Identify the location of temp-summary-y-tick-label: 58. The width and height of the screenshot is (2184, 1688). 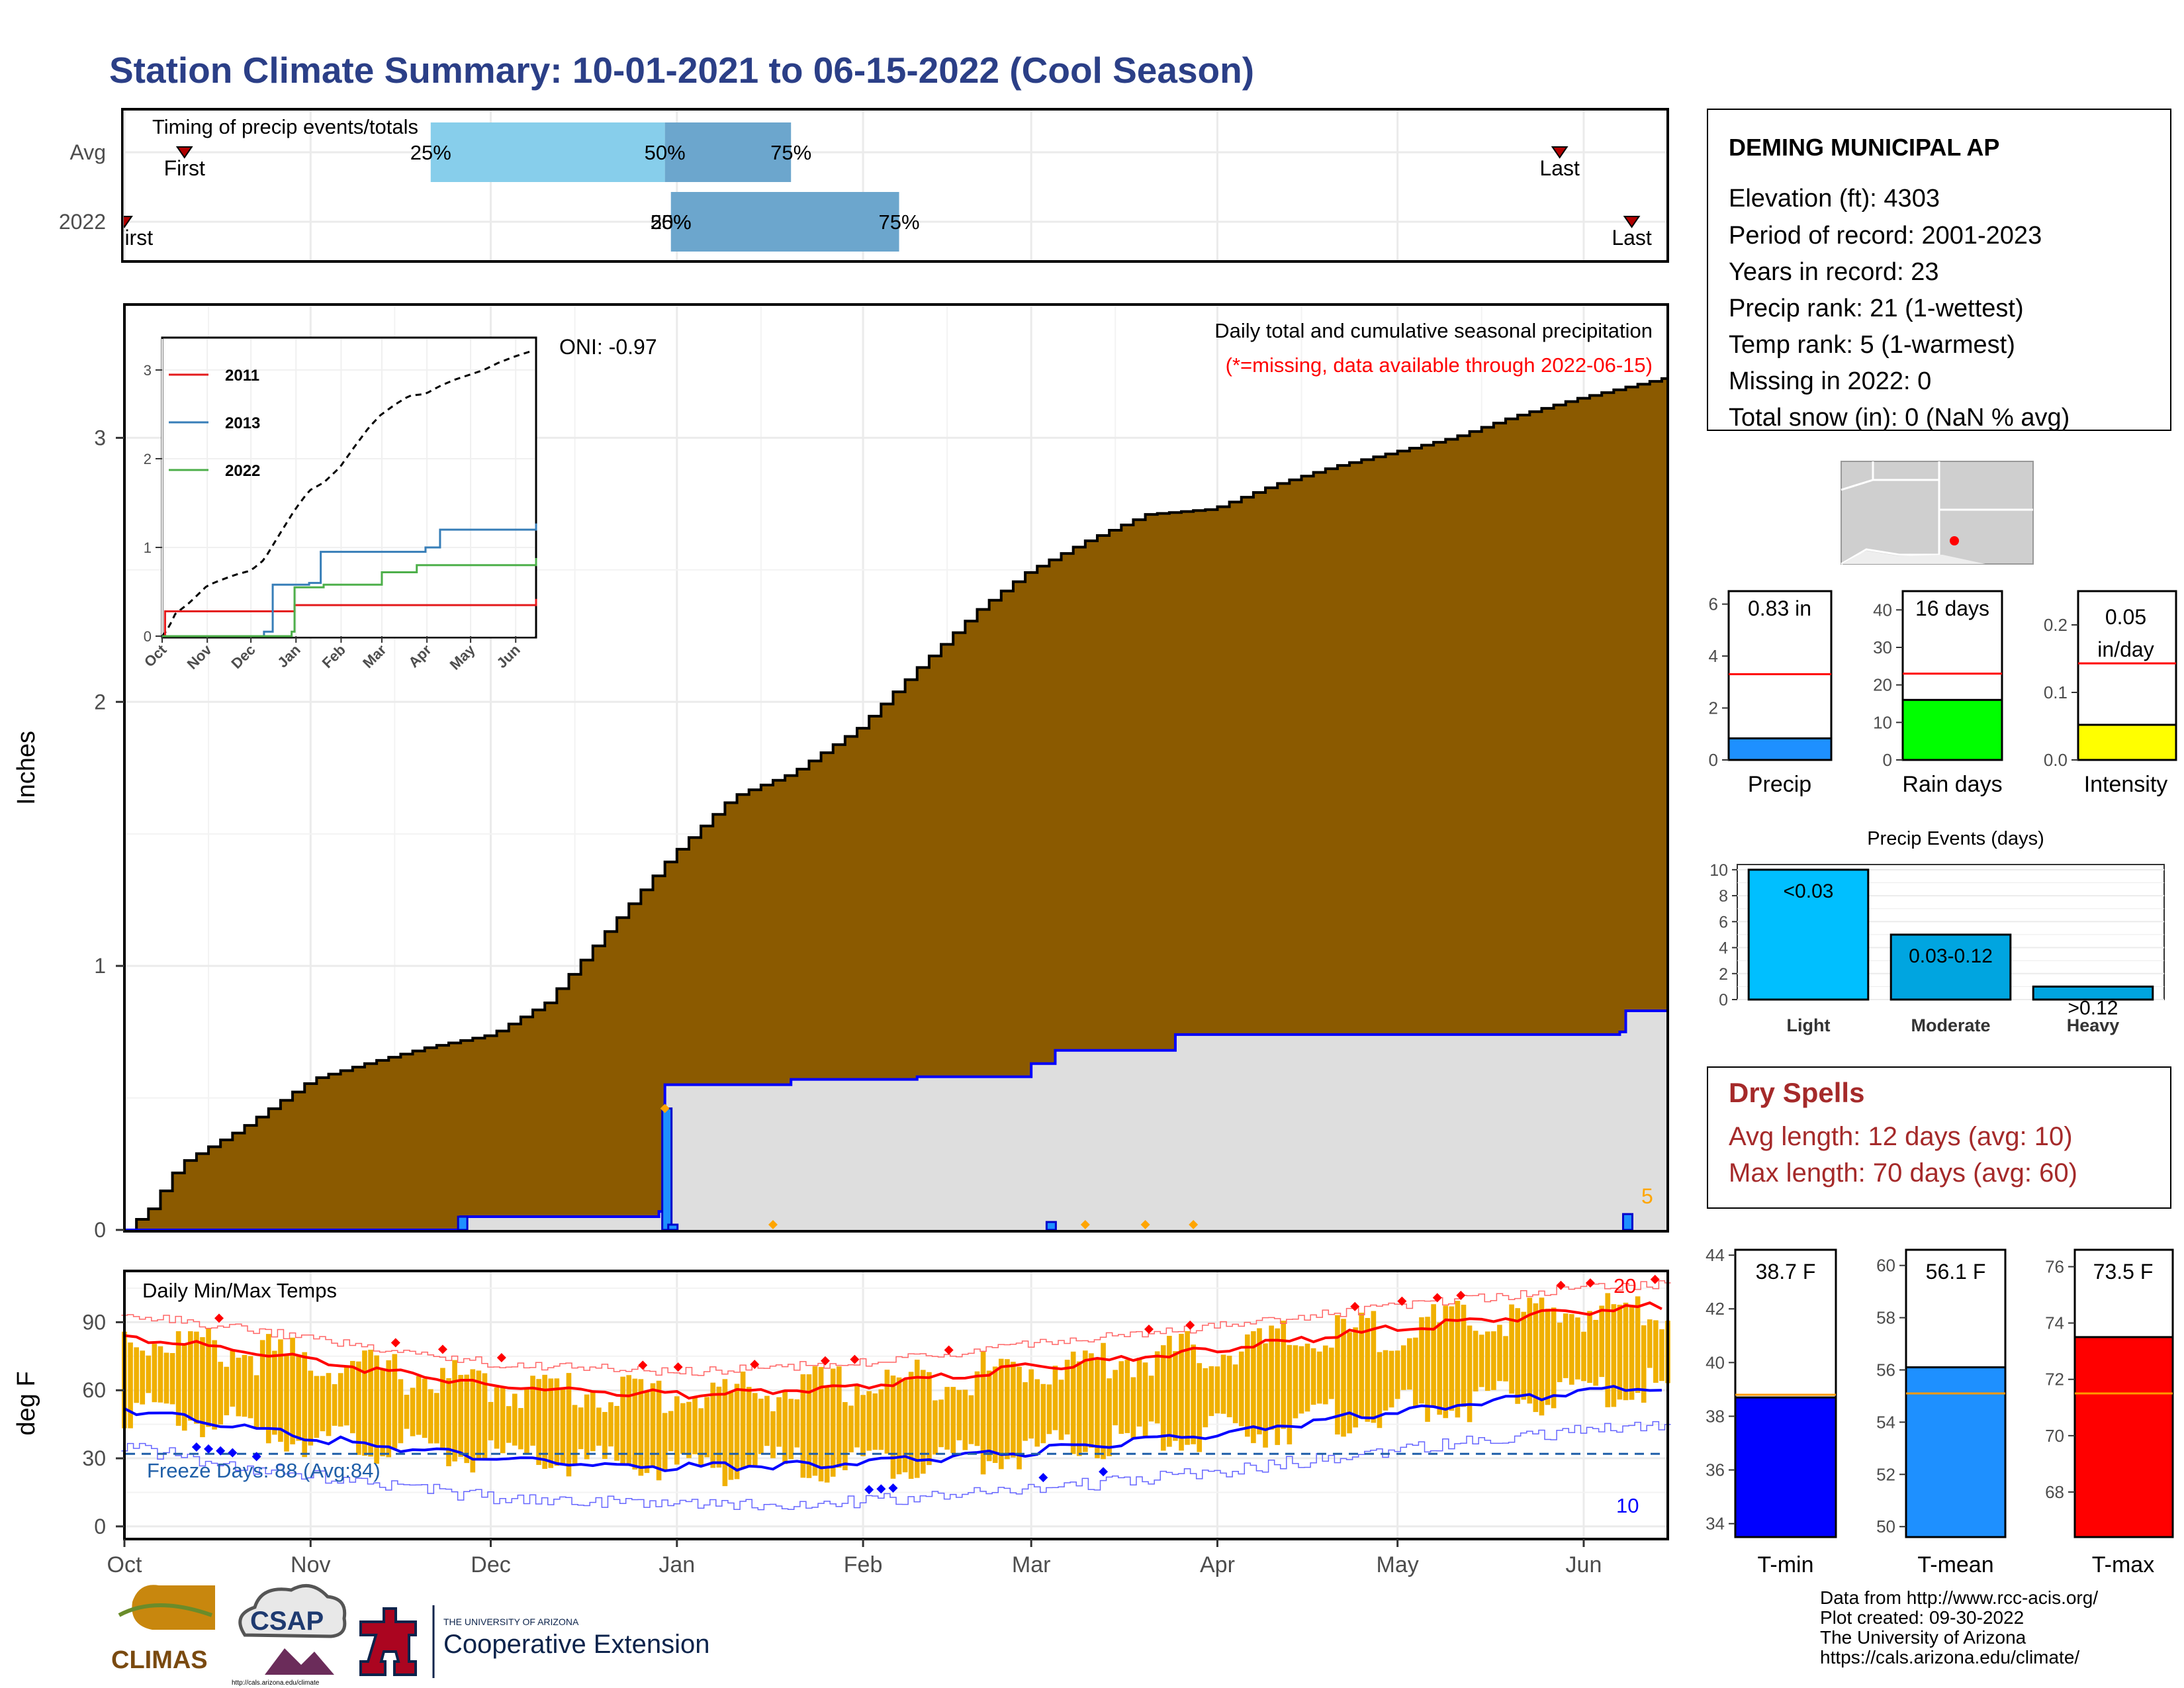
(1885, 1318).